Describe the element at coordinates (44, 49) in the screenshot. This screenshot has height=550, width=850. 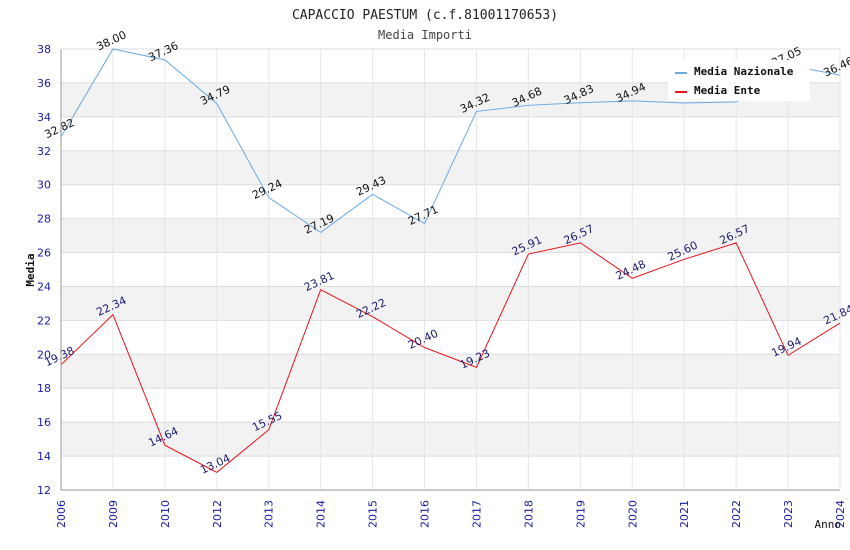
I see `y-tick-label: 38` at that location.